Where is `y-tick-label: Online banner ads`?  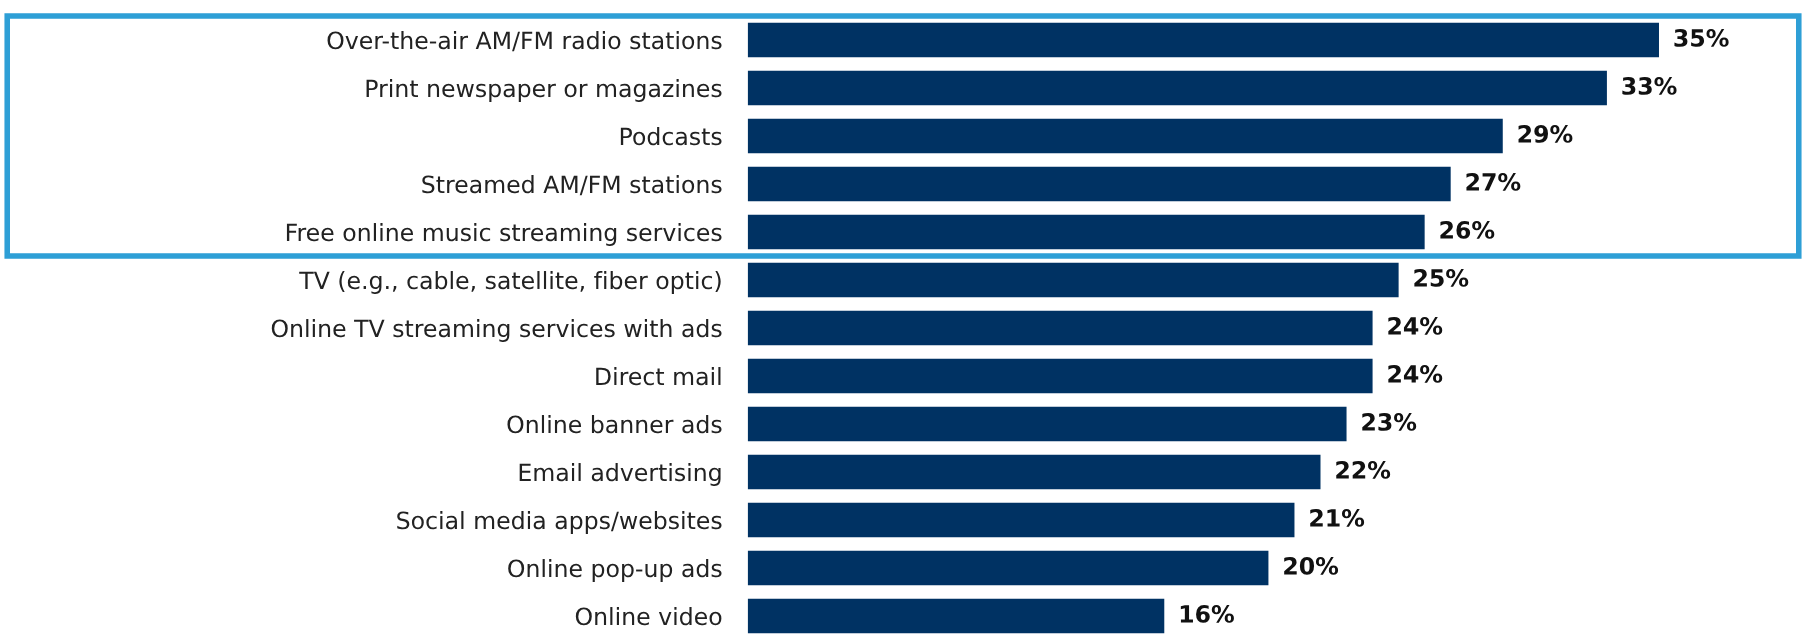 y-tick-label: Online banner ads is located at coordinates (614, 424).